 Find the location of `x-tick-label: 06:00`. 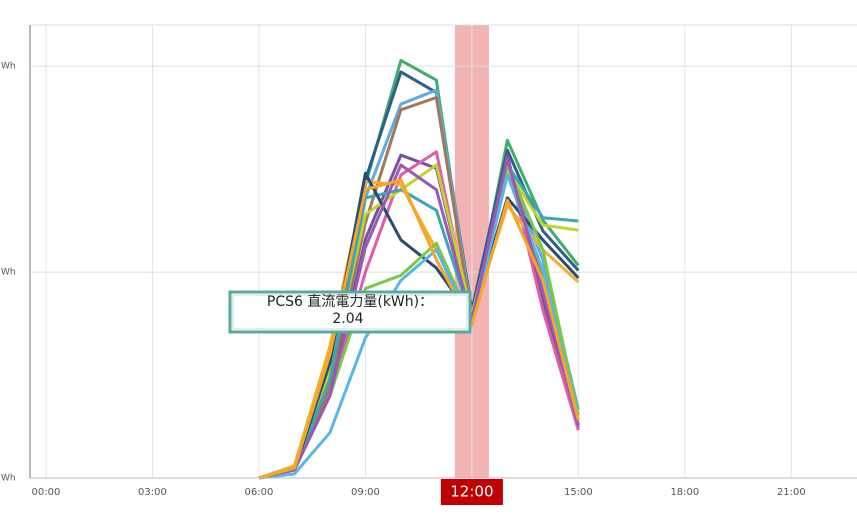

x-tick-label: 06:00 is located at coordinates (259, 492).